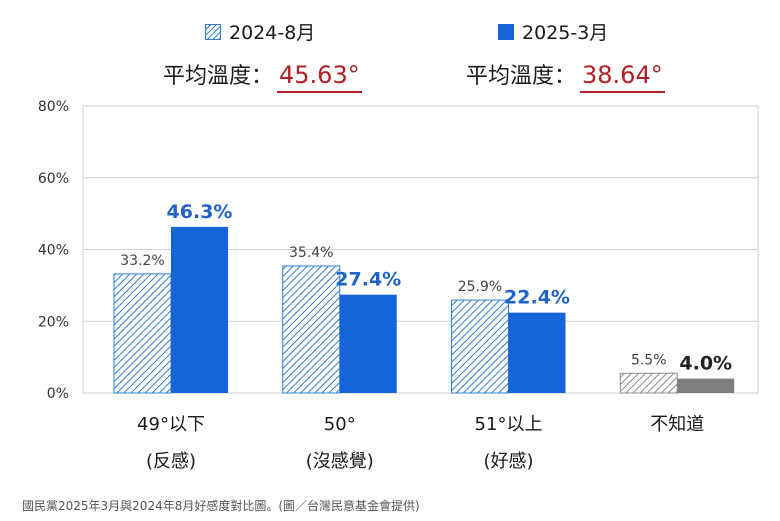 The width and height of the screenshot is (780, 521). I want to click on data-label-2025: 46.3%, so click(200, 212).